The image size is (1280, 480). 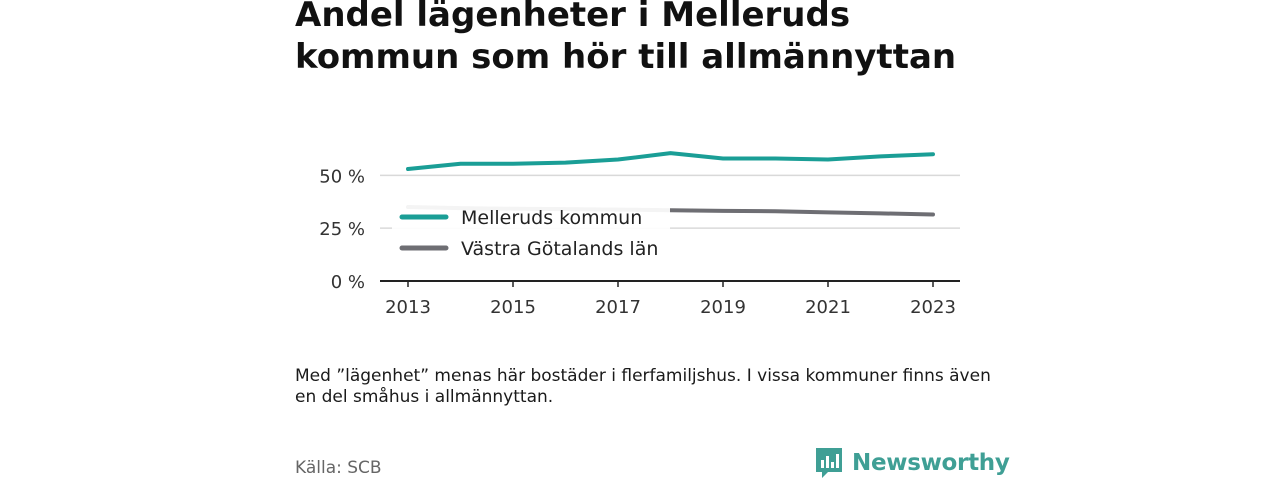 What do you see at coordinates (513, 307) in the screenshot?
I see `x-tick-label: 2015` at bounding box center [513, 307].